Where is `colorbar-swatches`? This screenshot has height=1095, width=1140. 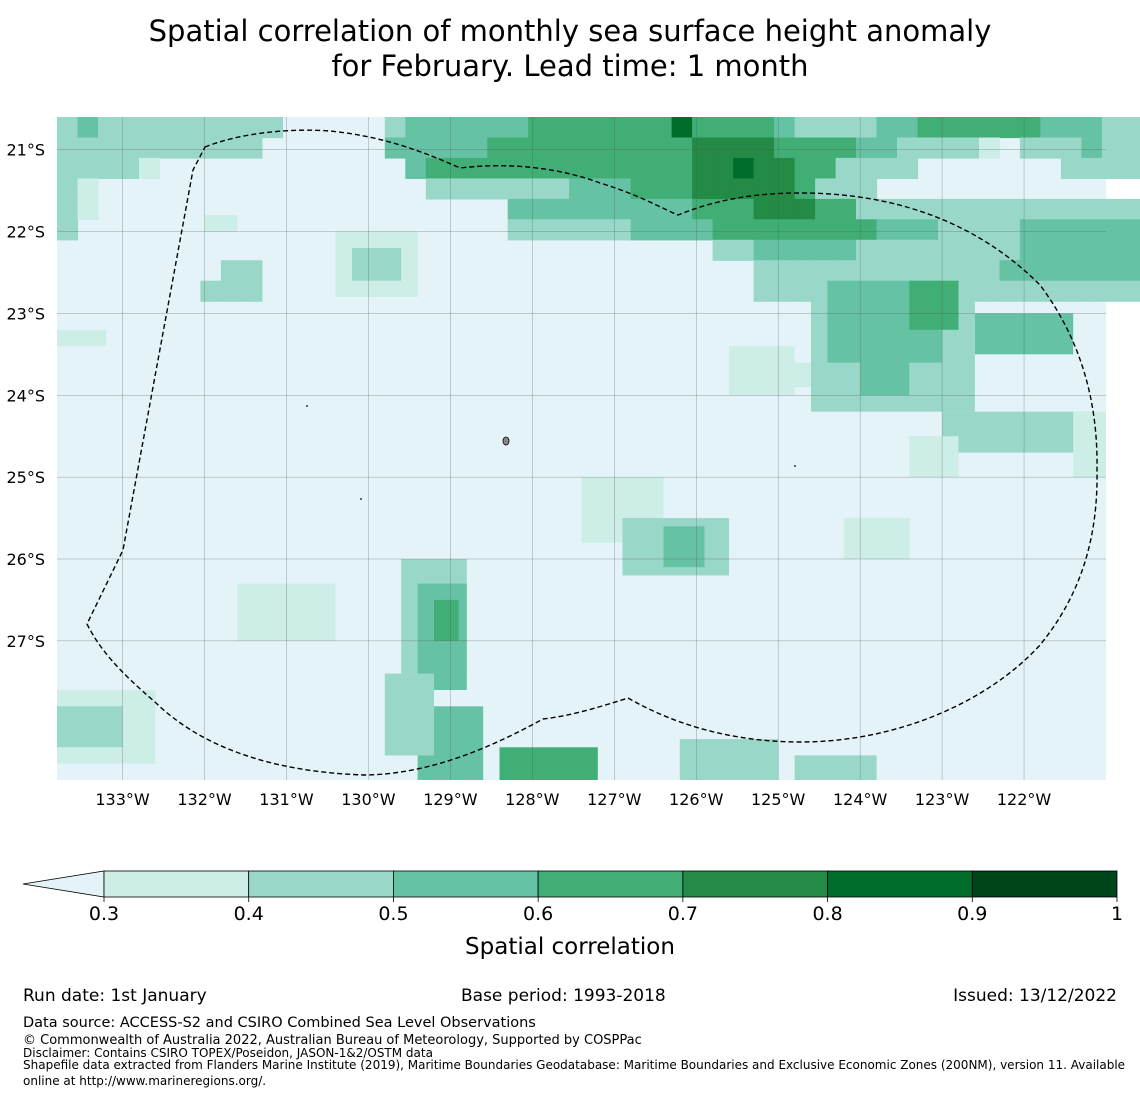 colorbar-swatches is located at coordinates (610, 884).